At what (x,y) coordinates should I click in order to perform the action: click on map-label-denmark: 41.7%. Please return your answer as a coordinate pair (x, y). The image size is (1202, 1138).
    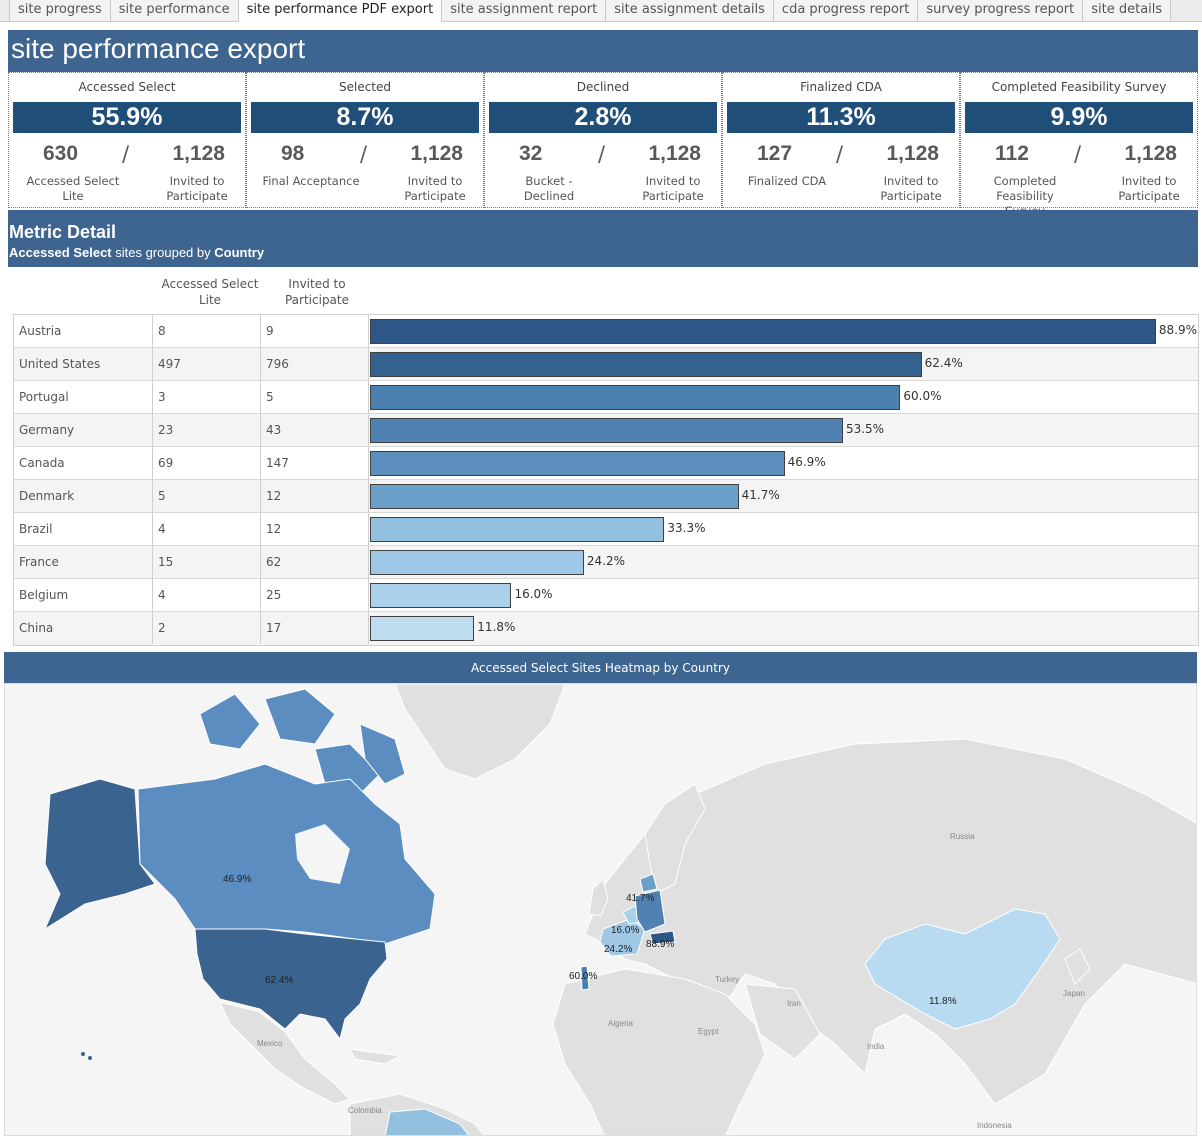
    Looking at the image, I should click on (640, 898).